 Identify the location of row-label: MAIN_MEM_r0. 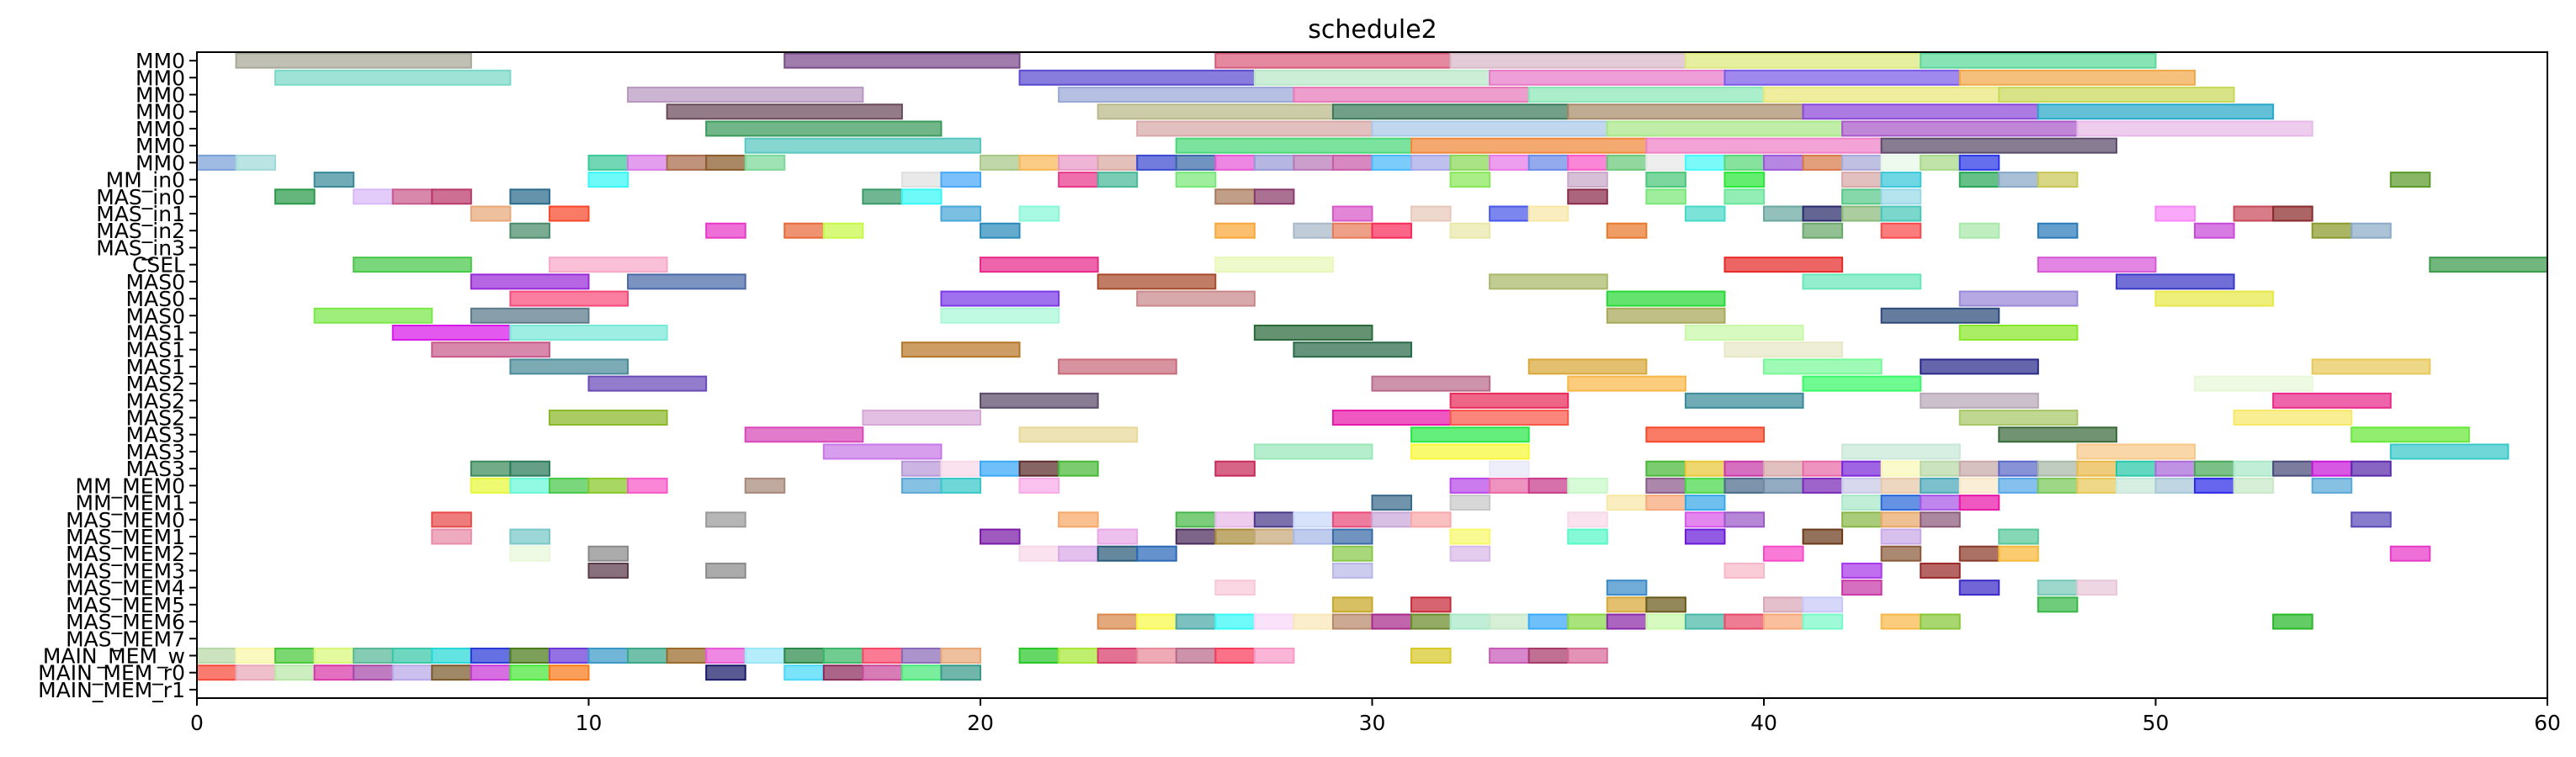
(112, 673).